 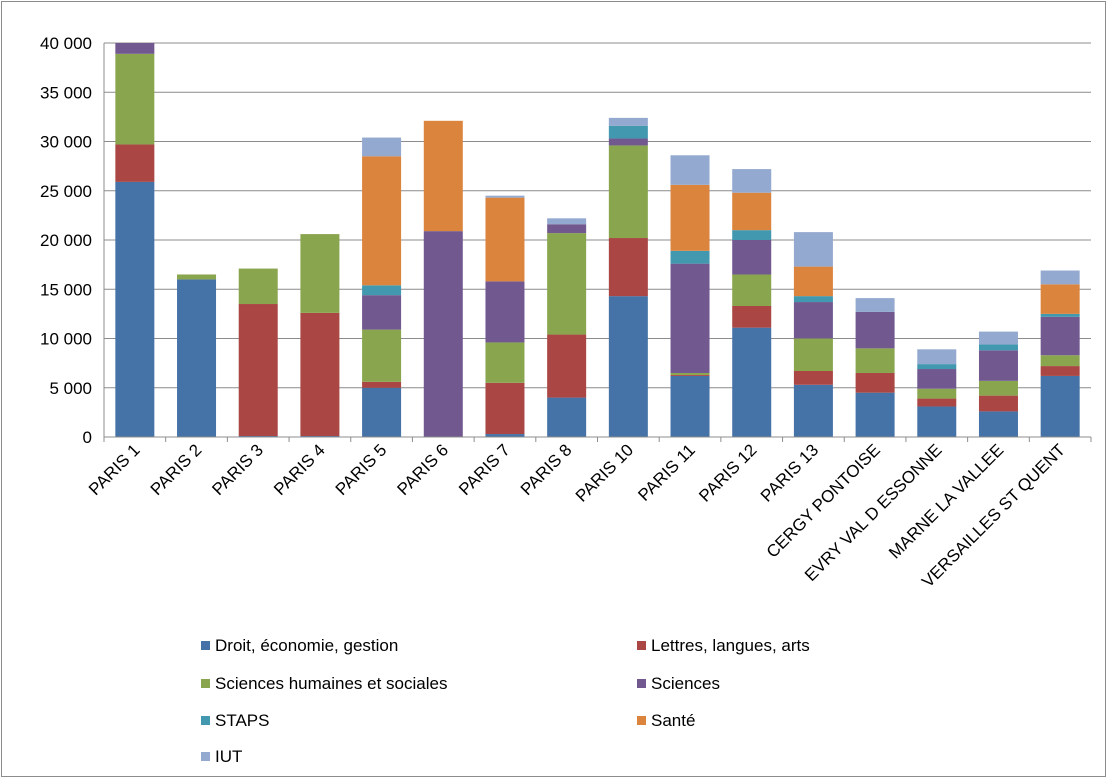 What do you see at coordinates (66, 289) in the screenshot?
I see `y-tick-label: 15 000` at bounding box center [66, 289].